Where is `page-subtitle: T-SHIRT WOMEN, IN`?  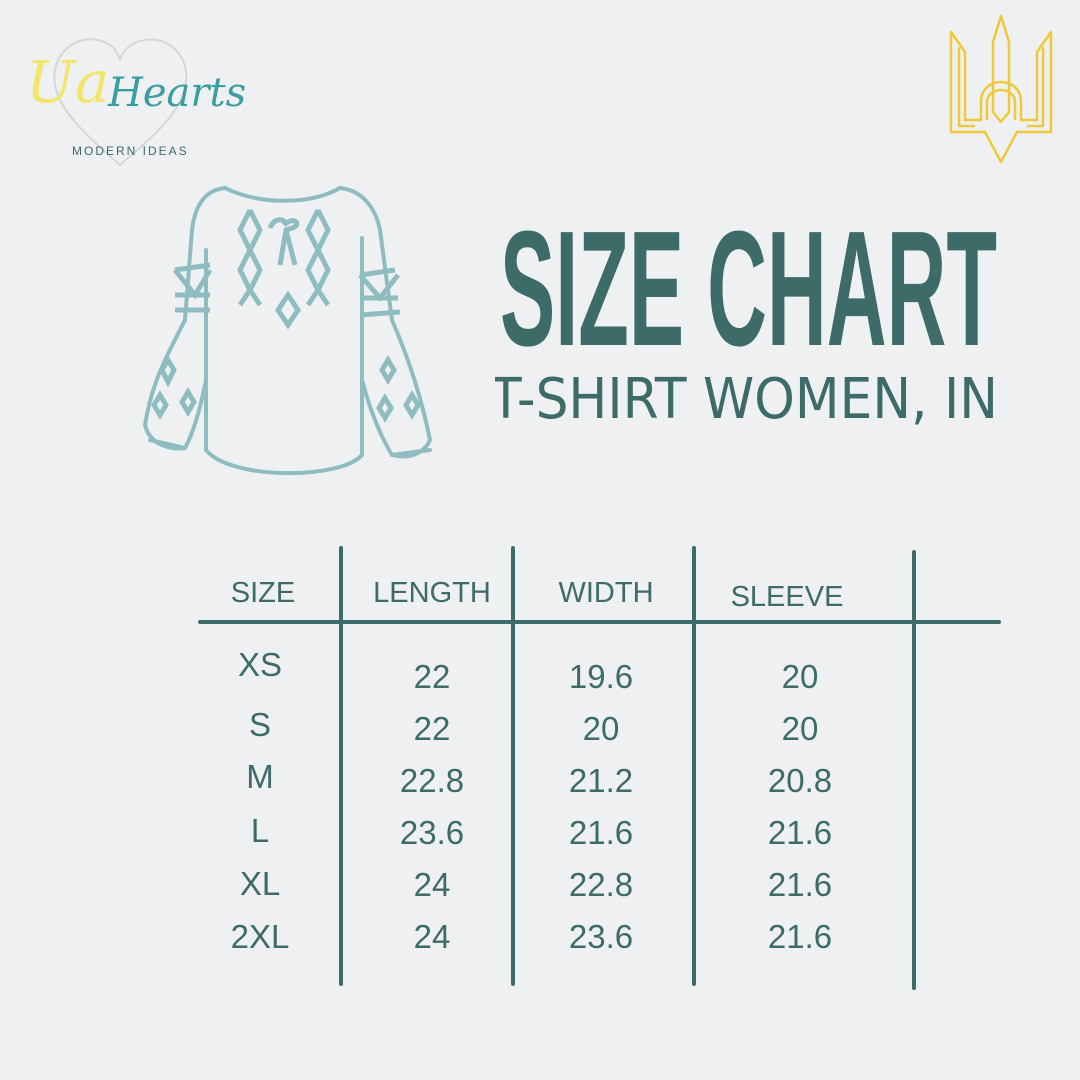 page-subtitle: T-SHIRT WOMEN, IN is located at coordinates (746, 399).